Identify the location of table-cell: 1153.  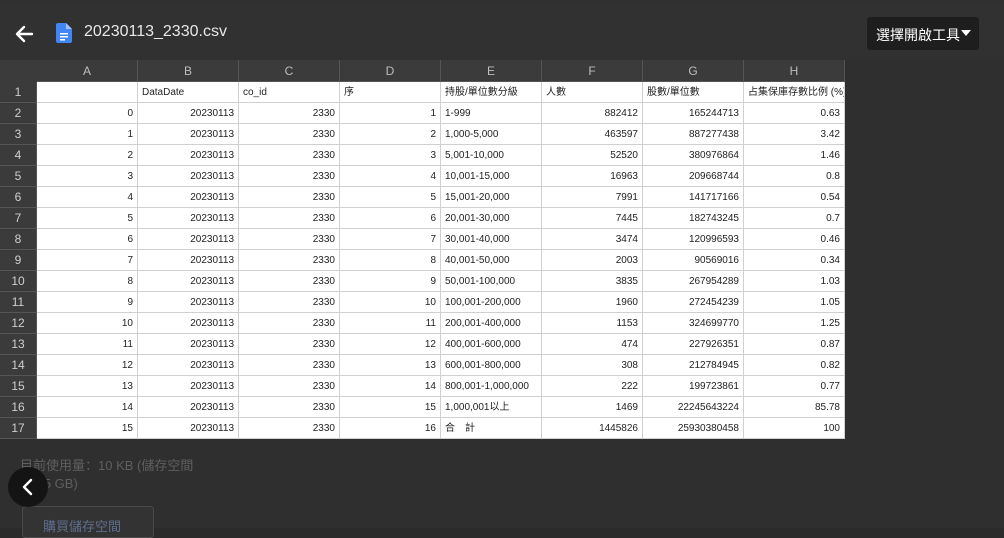
(592, 323).